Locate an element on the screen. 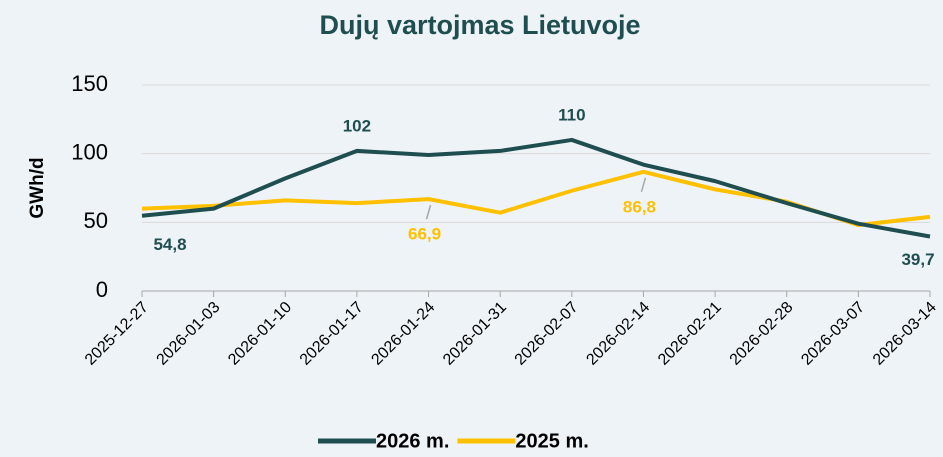 Image resolution: width=943 pixels, height=457 pixels. x-tick-label: 2026-02-21 is located at coordinates (690, 334).